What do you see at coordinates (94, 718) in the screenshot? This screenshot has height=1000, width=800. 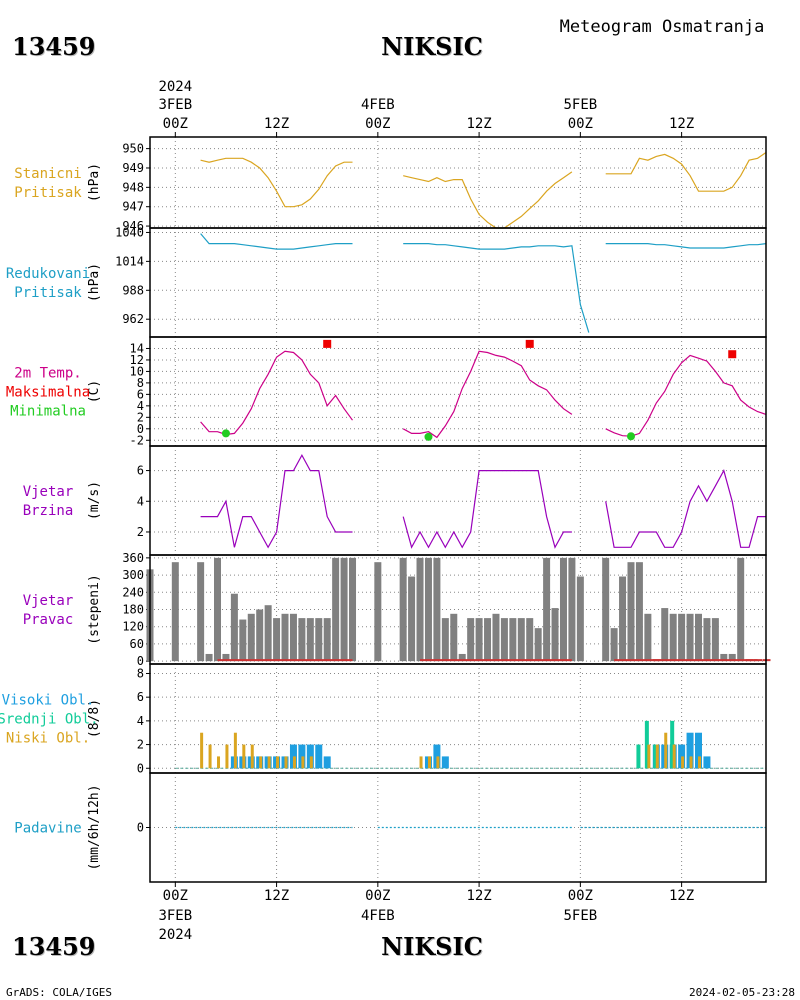 I see `y-axis-label: (8/8)` at bounding box center [94, 718].